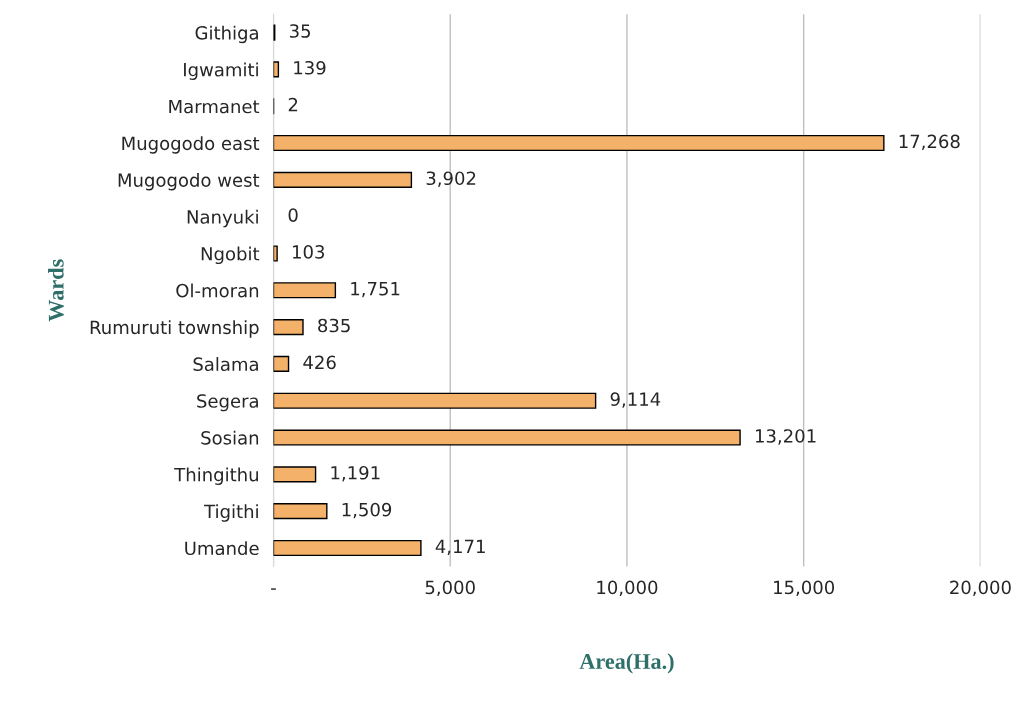 Image resolution: width=1032 pixels, height=708 pixels. What do you see at coordinates (217, 290) in the screenshot?
I see `y-tick-label: Ol-moran` at bounding box center [217, 290].